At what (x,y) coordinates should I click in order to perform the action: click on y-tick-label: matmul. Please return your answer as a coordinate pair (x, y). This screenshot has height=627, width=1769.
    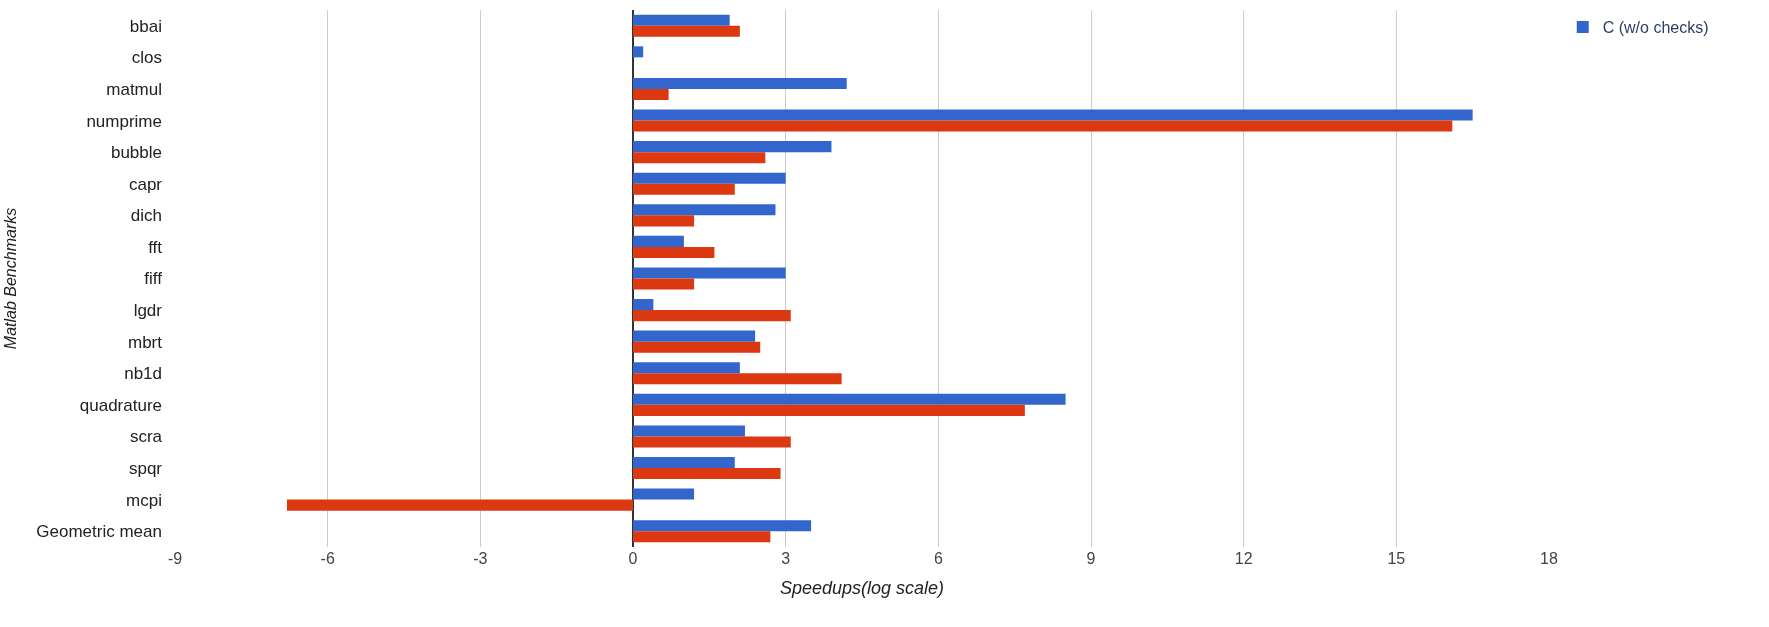
    Looking at the image, I should click on (134, 89).